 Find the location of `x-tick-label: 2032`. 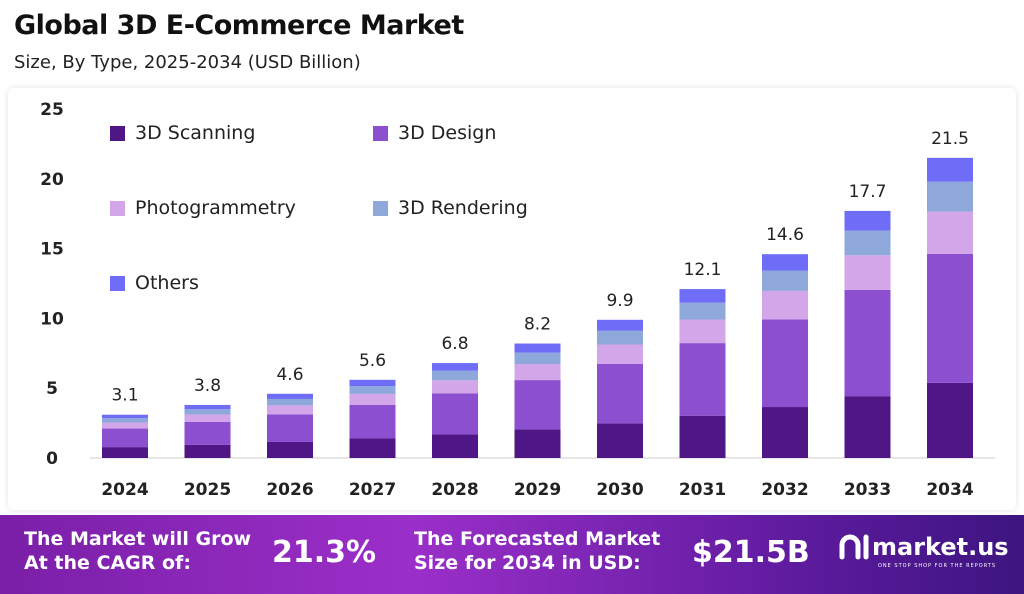

x-tick-label: 2032 is located at coordinates (784, 490).